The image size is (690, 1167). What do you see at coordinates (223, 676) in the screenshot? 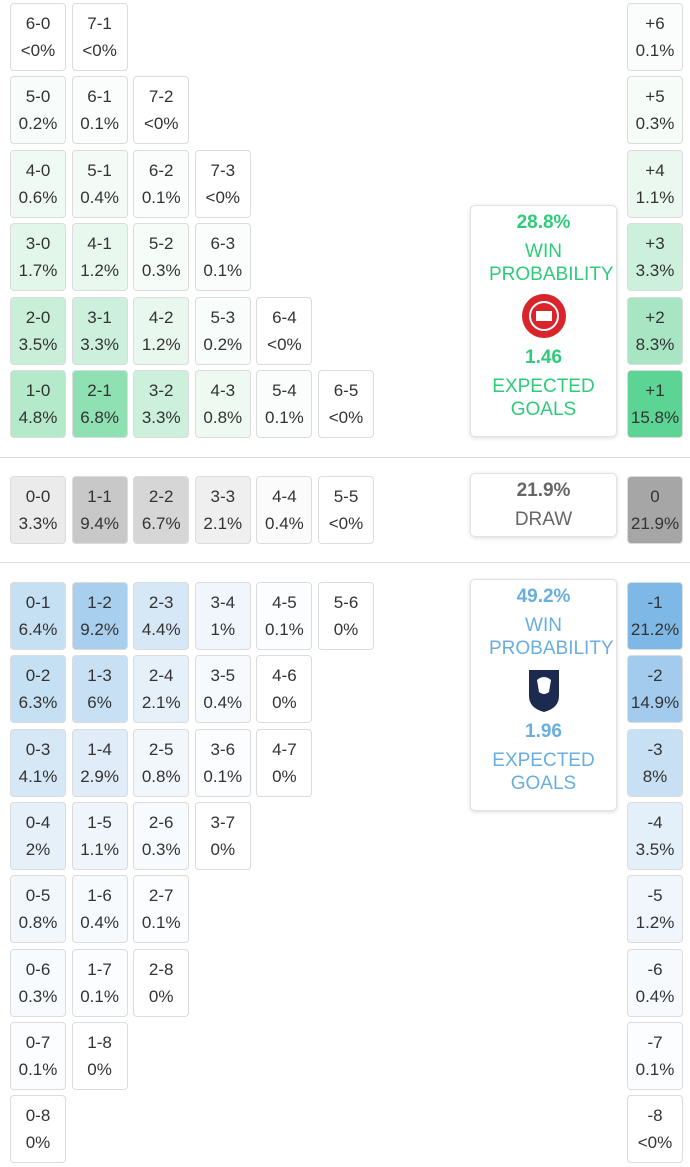
I see `score: 3-5` at bounding box center [223, 676].